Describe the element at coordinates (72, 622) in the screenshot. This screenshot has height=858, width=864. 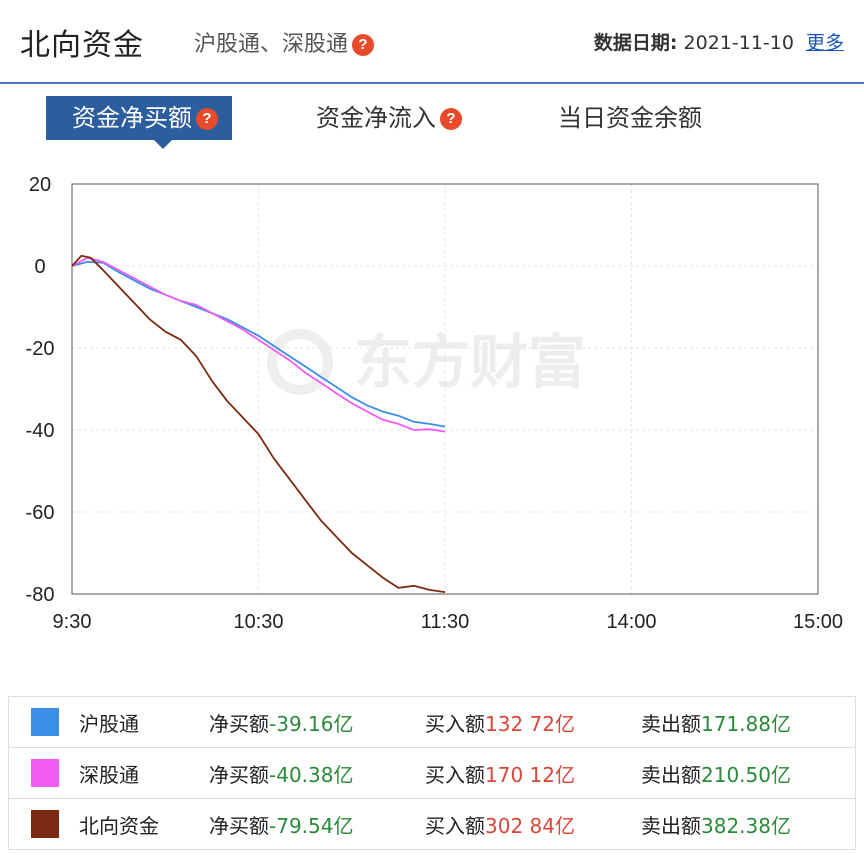
I see `x-tick-label: 9:30` at that location.